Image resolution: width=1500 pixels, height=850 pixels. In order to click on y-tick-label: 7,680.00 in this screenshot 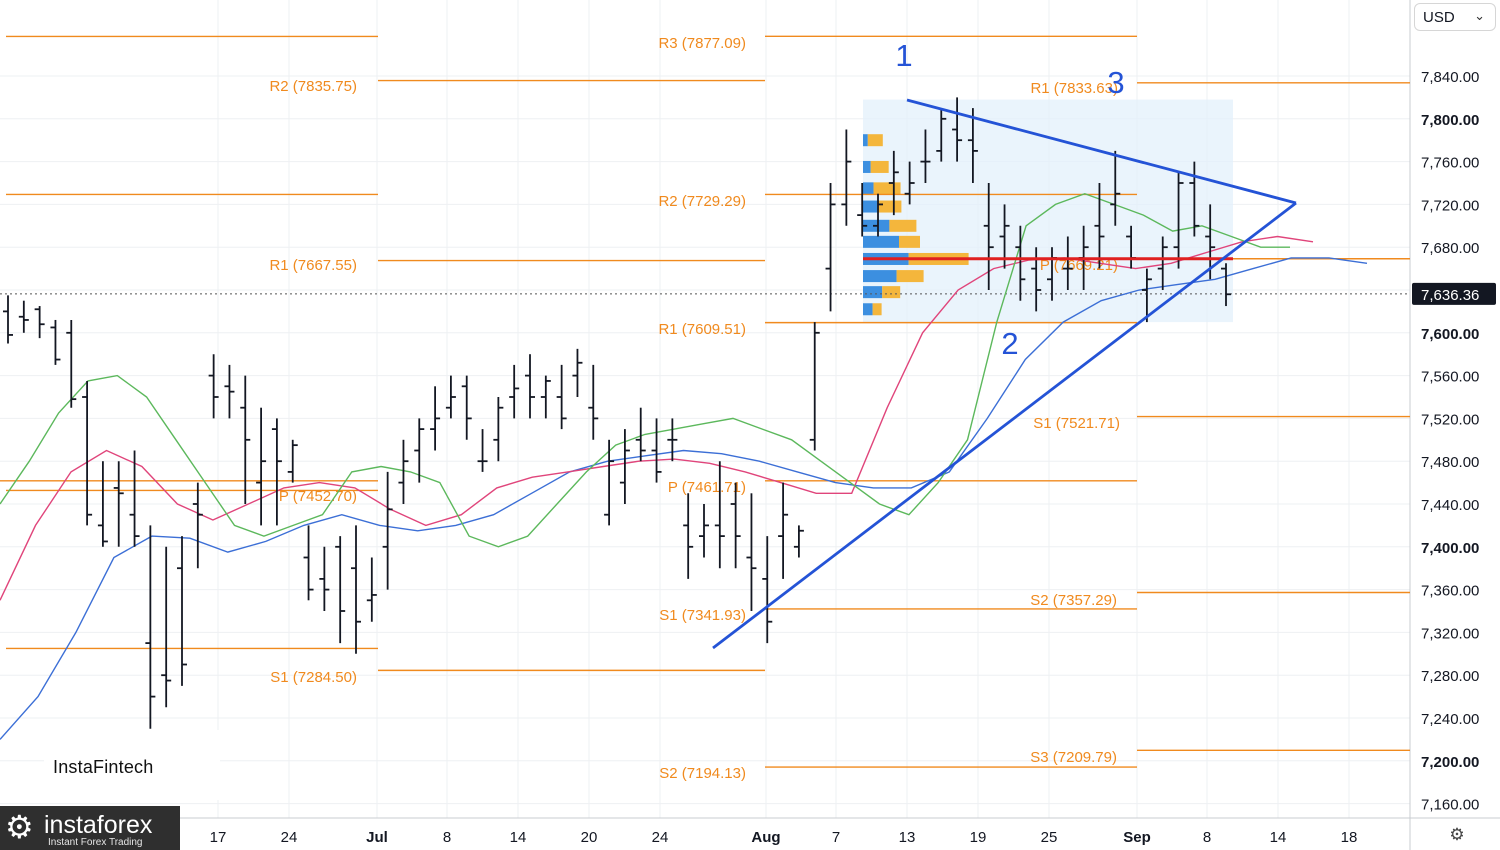, I will do `click(1450, 248)`.